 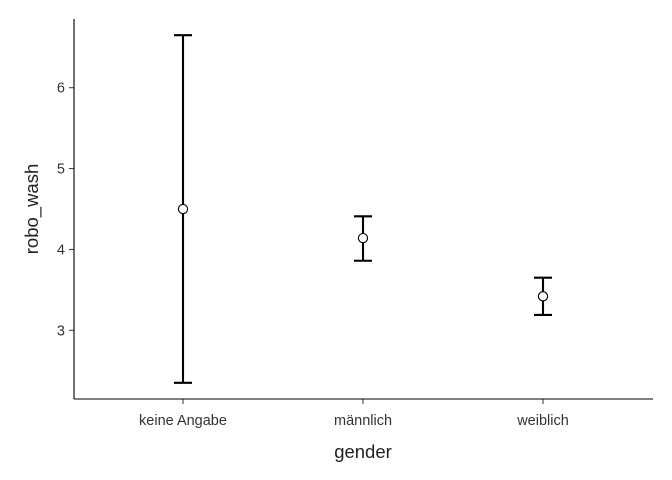 I want to click on y-axis-ticks: 3 4 5 6, so click(x=65, y=210).